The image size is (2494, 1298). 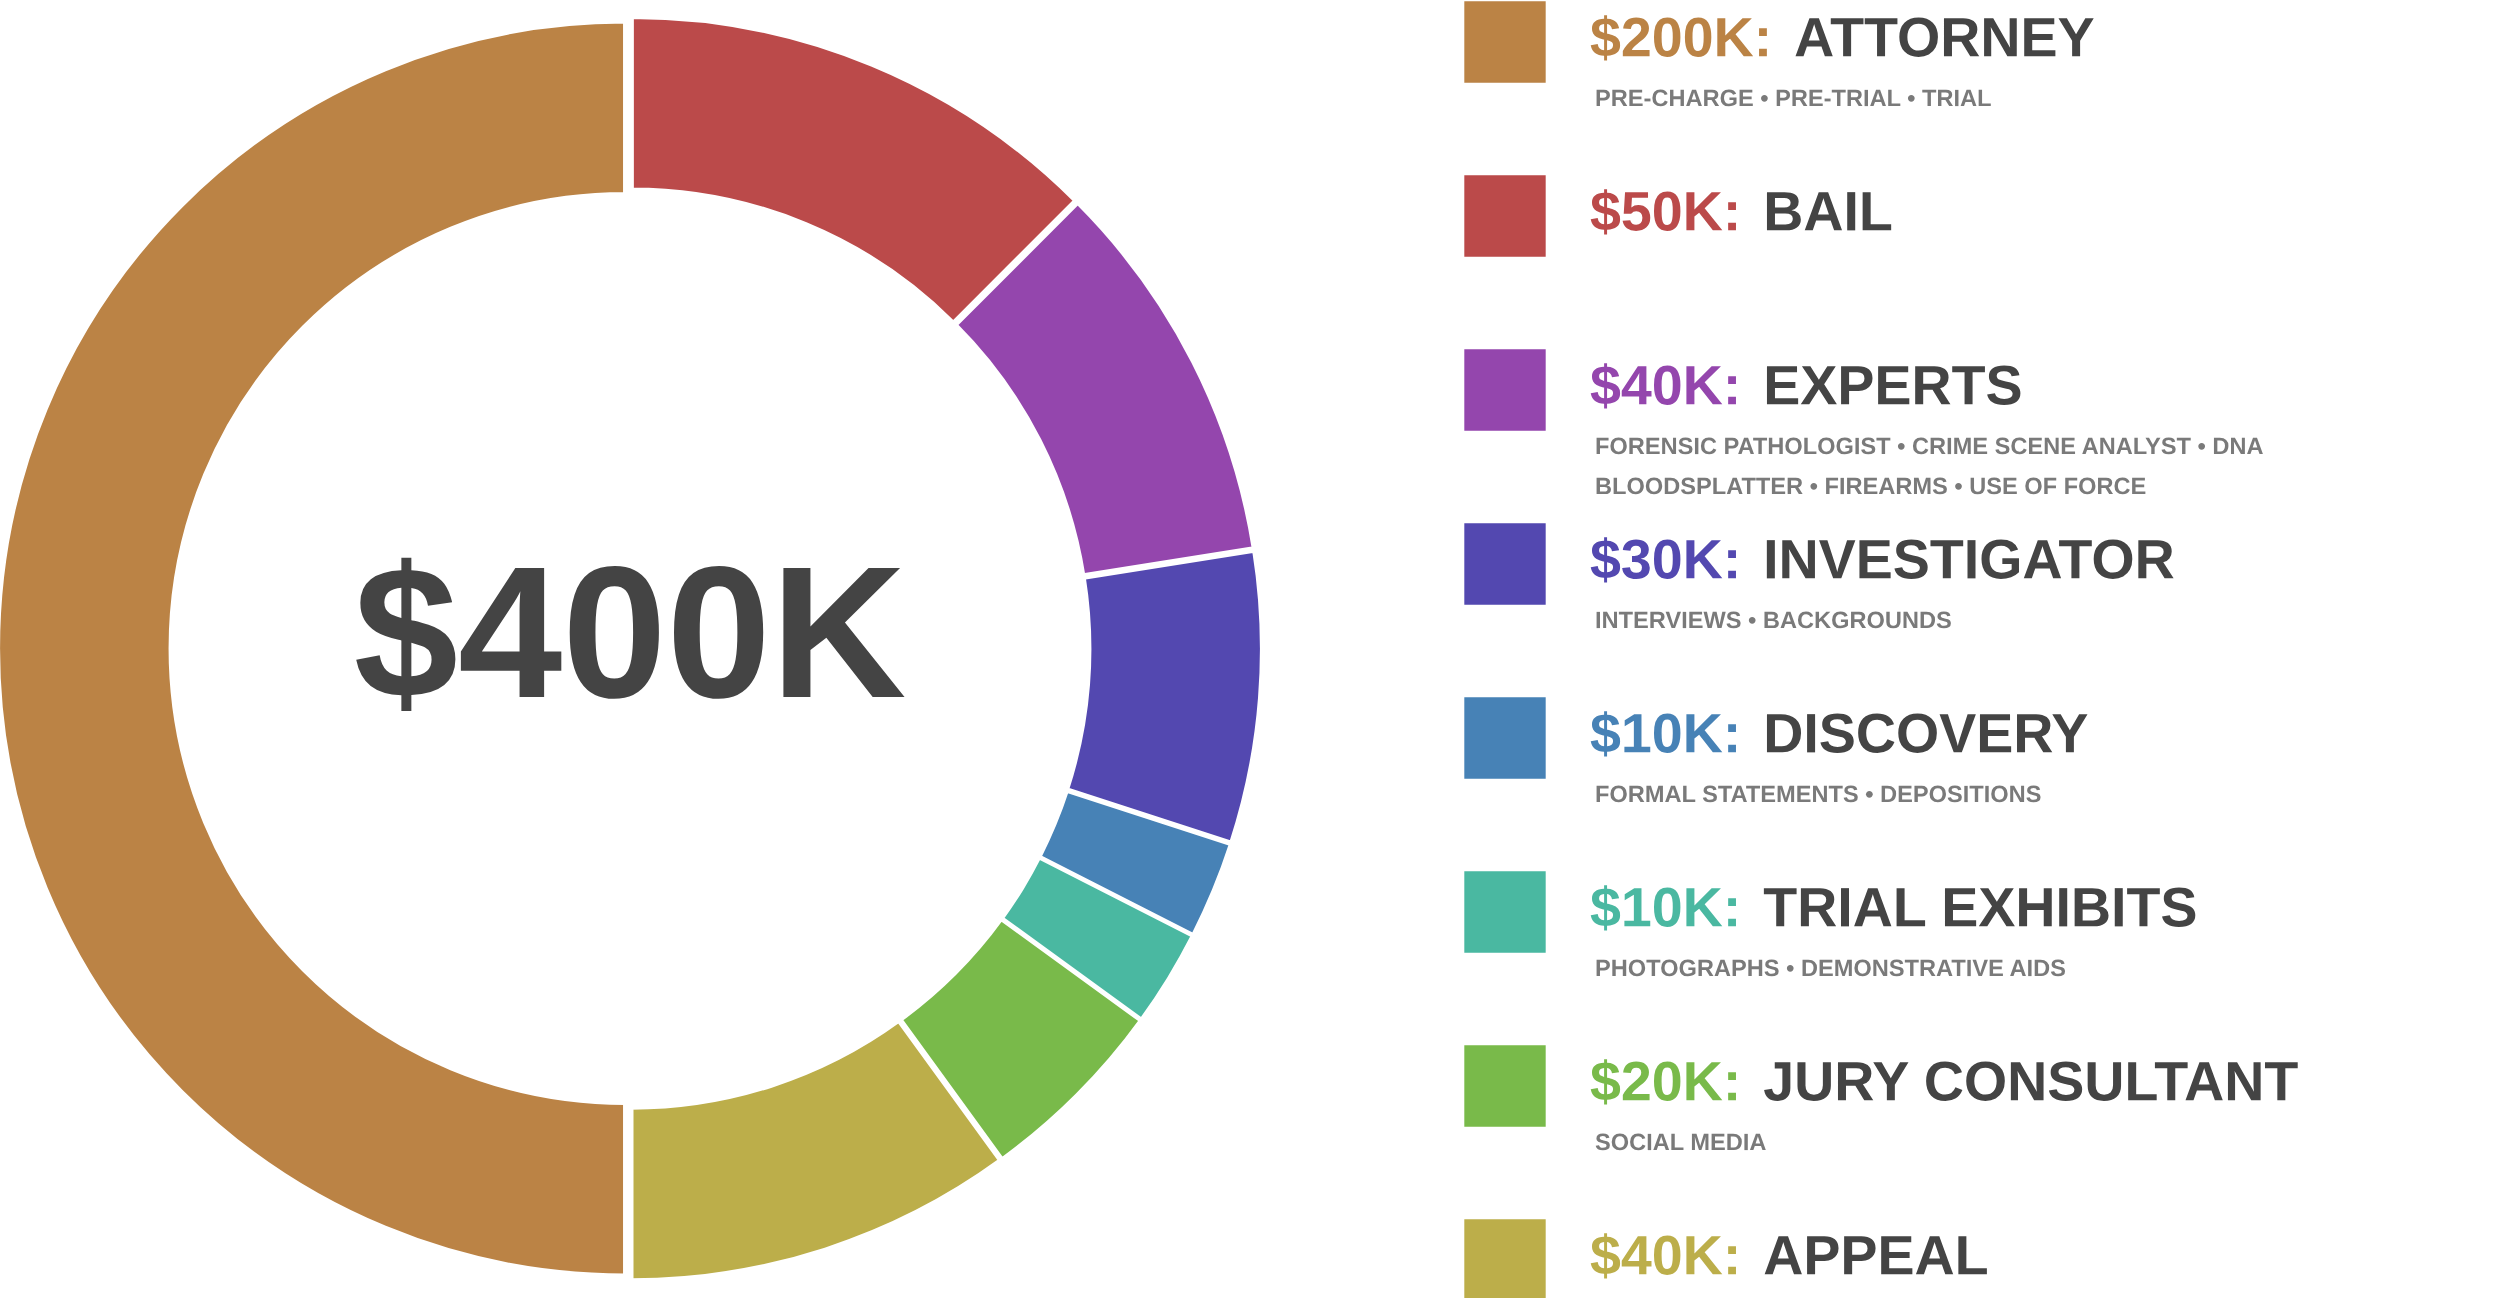 I want to click on text: $400K, so click(x=630, y=634).